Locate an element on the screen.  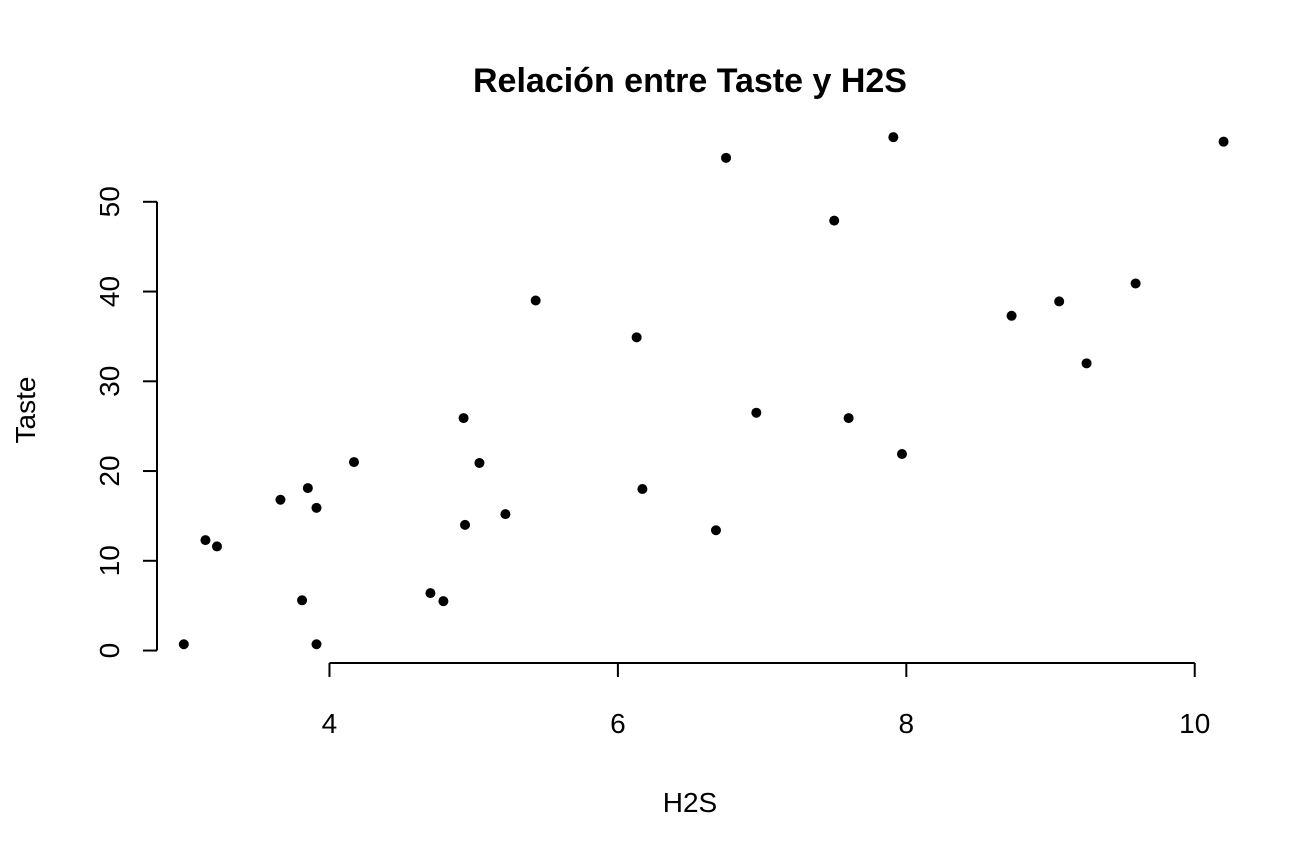
y-axis-label: Taste is located at coordinates (25, 410).